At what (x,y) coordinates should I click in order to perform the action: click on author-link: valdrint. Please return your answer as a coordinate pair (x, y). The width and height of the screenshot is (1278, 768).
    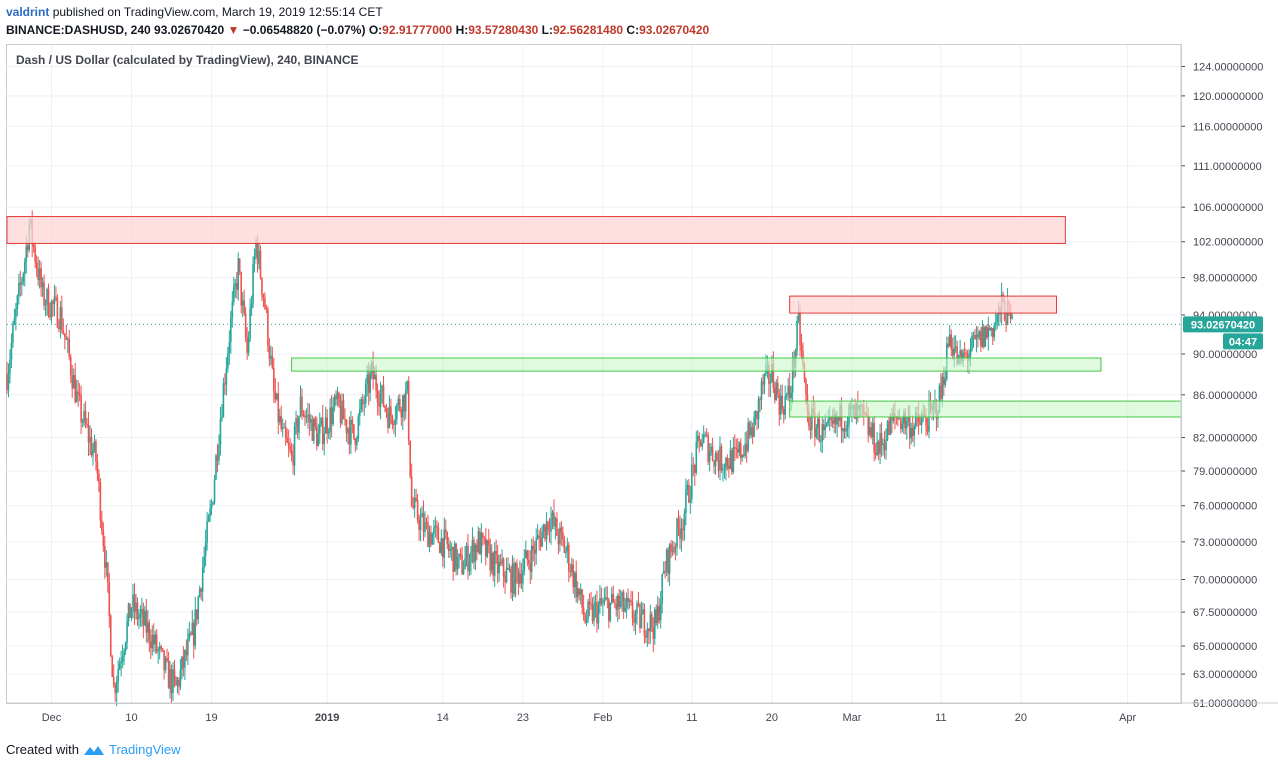
    Looking at the image, I should click on (28, 12).